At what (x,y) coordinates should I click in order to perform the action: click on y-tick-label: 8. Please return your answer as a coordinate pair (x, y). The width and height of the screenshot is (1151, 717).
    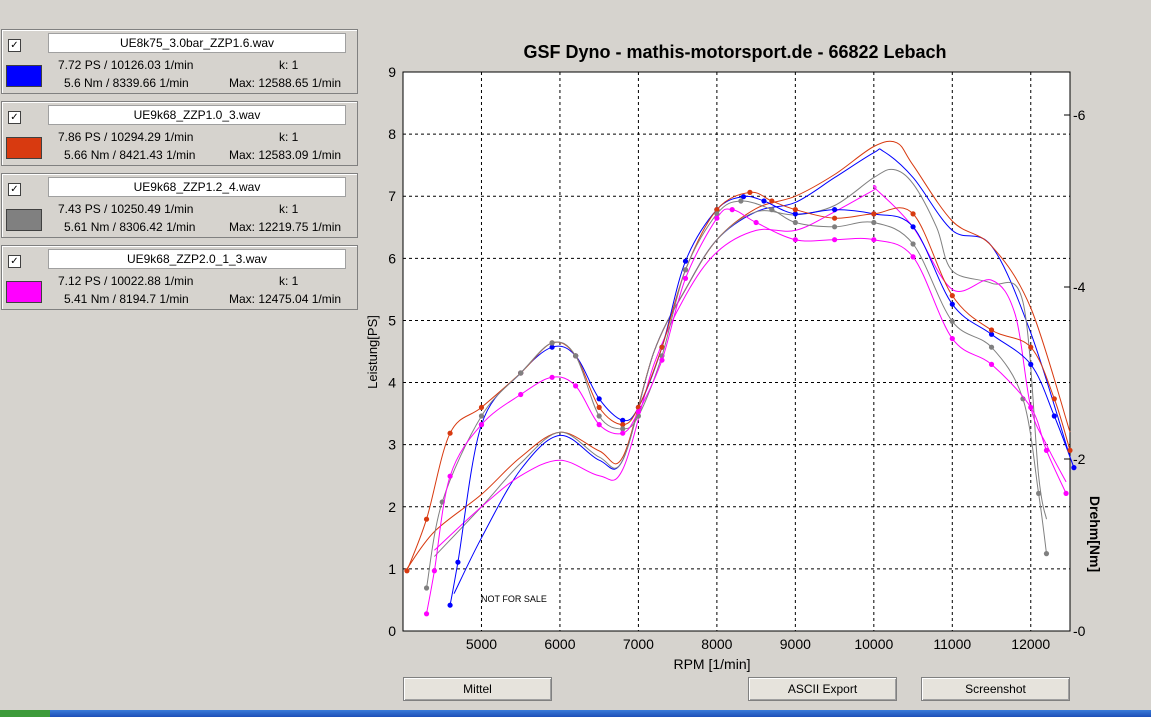
    Looking at the image, I should click on (392, 134).